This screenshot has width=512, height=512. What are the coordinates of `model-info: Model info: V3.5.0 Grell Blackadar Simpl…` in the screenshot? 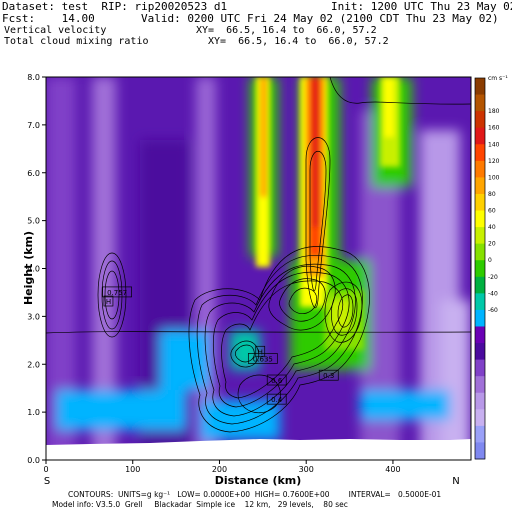 It's located at (200, 504).